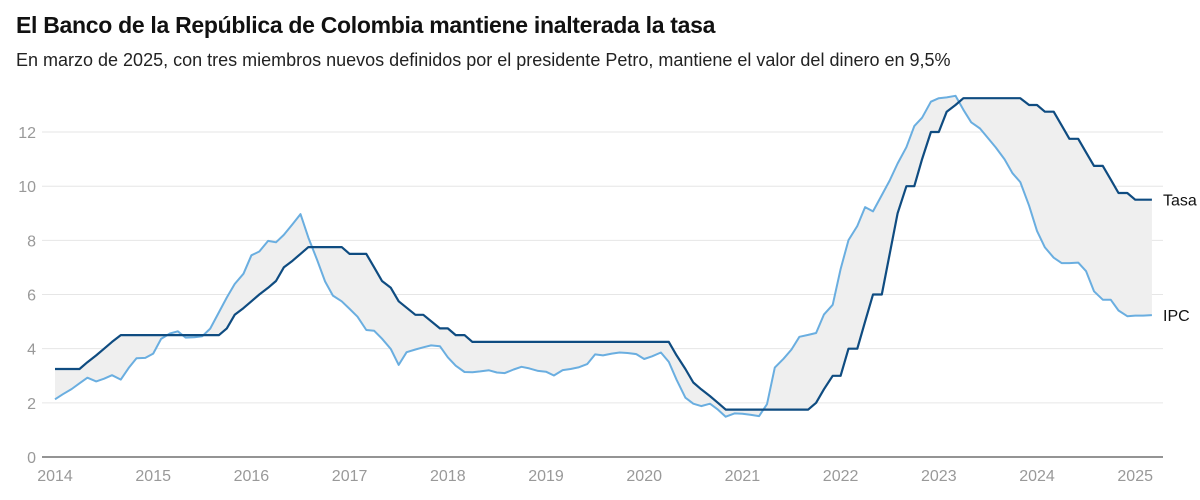 The width and height of the screenshot is (1200, 500). What do you see at coordinates (939, 476) in the screenshot?
I see `x-tick-label: 2023` at bounding box center [939, 476].